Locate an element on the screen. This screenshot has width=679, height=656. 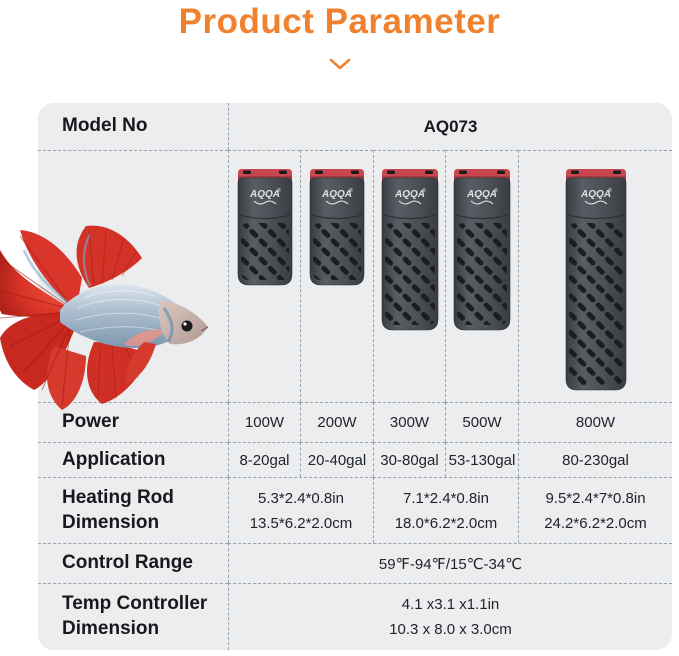
application-value: 8-20gal is located at coordinates (264, 459).